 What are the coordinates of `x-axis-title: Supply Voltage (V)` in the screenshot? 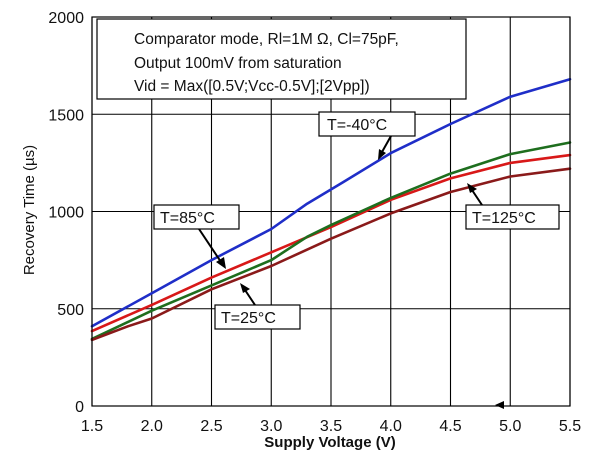 It's located at (329, 442).